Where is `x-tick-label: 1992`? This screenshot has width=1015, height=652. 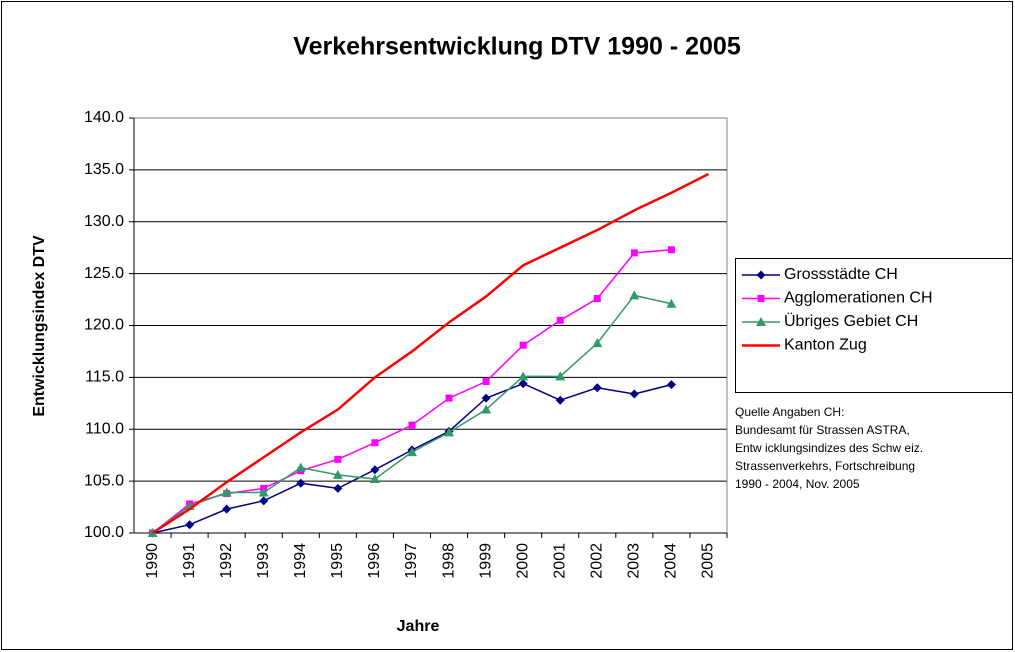
x-tick-label: 1992 is located at coordinates (226, 561).